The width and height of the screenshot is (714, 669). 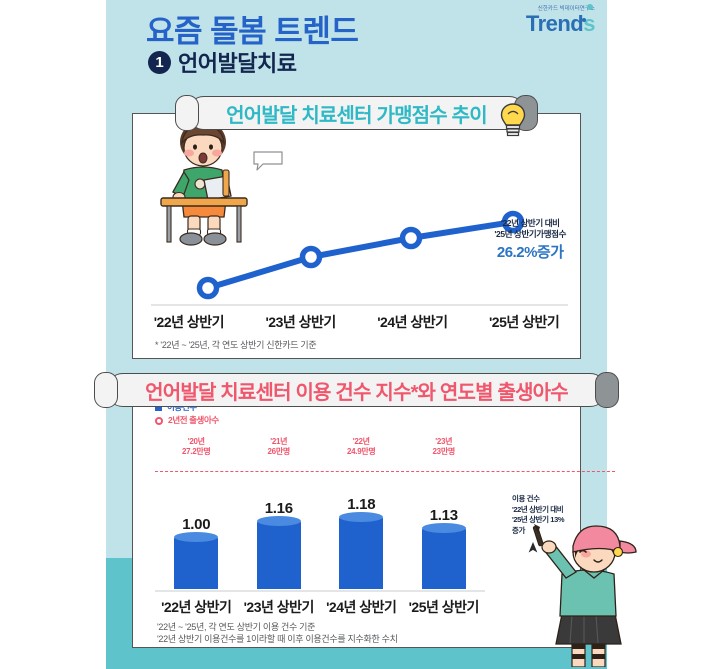 I want to click on legend-item-usage: 이용건수, so click(x=187, y=407).